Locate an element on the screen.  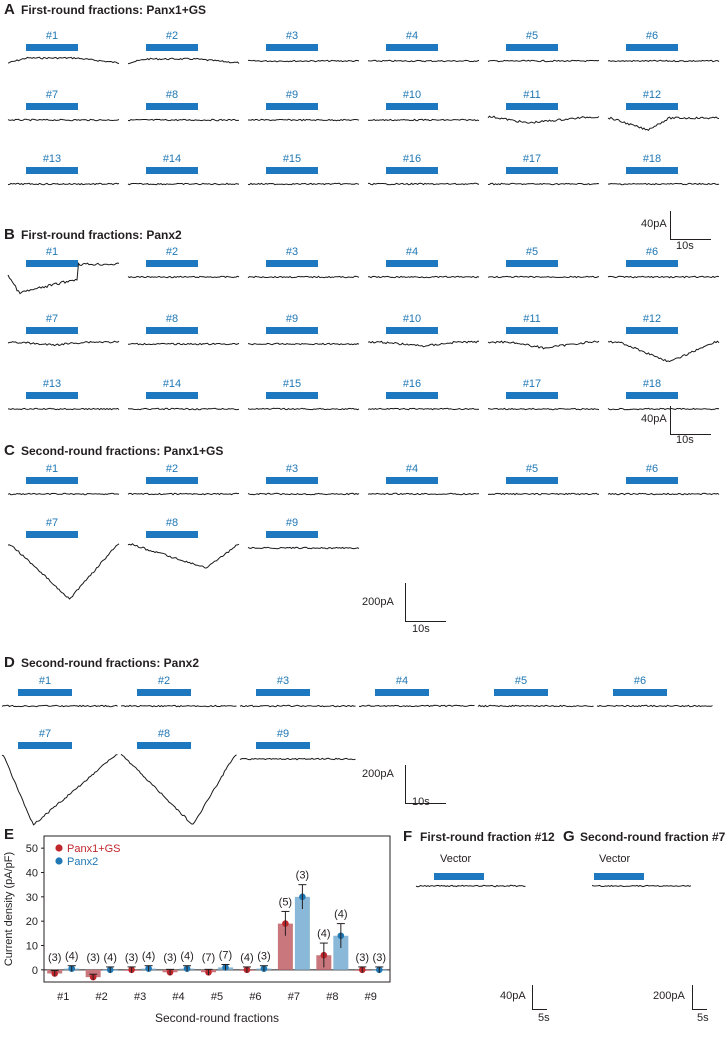
fraction-label: #8 is located at coordinates (172, 523).